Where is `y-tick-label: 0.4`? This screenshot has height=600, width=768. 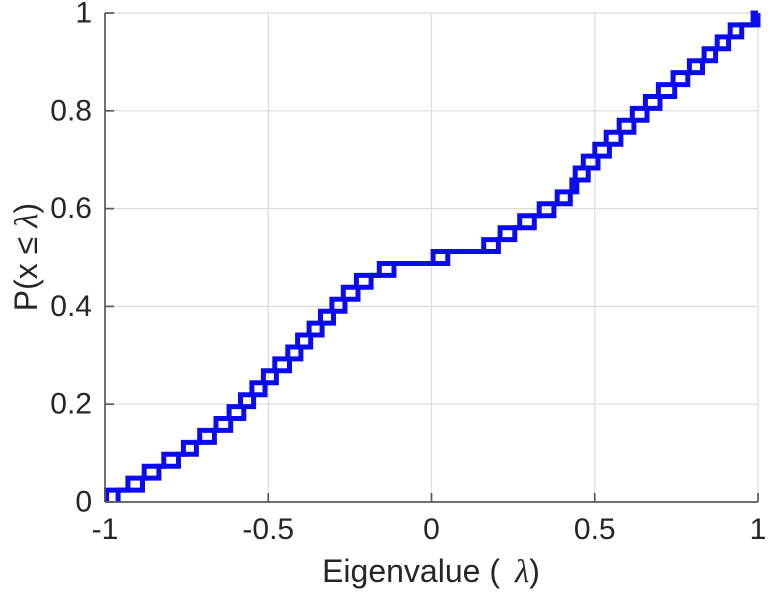
y-tick-label: 0.4 is located at coordinates (71, 306).